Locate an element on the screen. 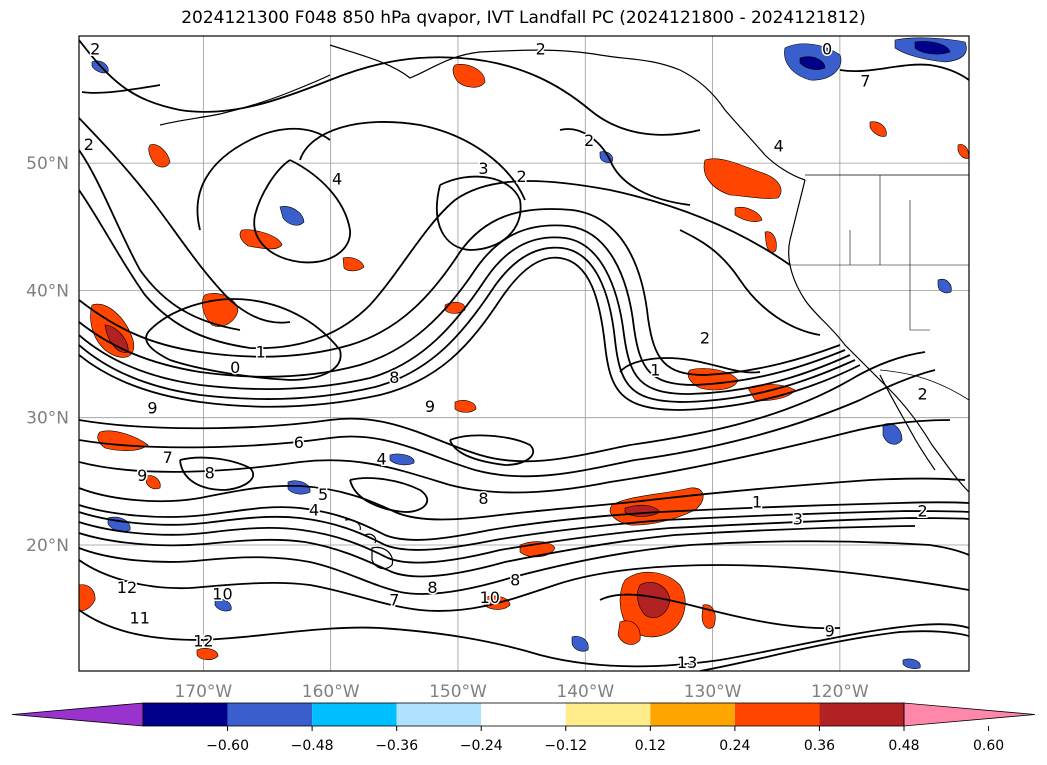 This screenshot has height=765, width=1047. alaska-coast is located at coordinates (567, 112).